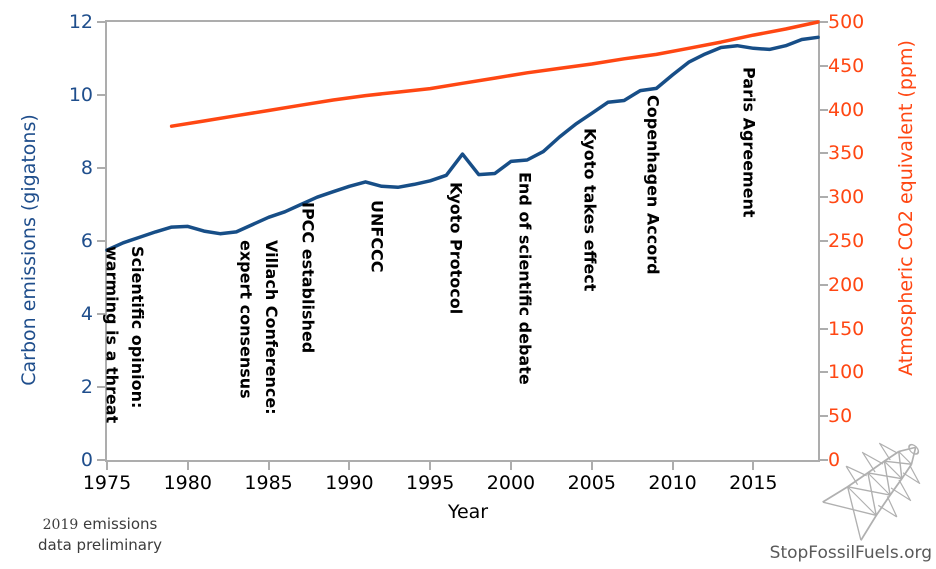 This screenshot has height=569, width=936. I want to click on right-axis-tick-label: 450, so click(846, 65).